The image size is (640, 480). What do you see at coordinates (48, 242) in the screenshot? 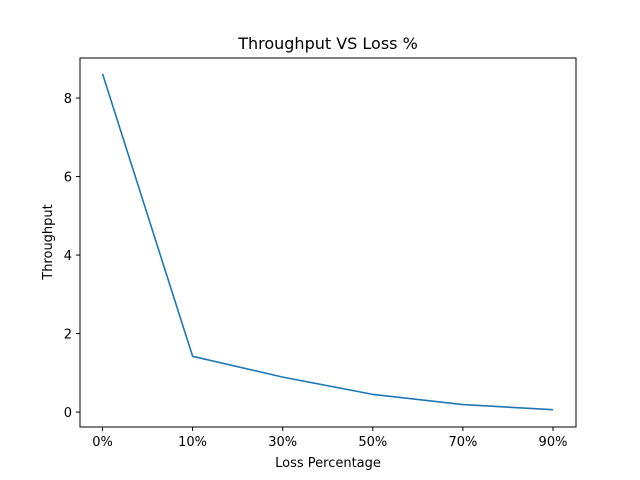
I see `y-axis-label: Throughput` at bounding box center [48, 242].